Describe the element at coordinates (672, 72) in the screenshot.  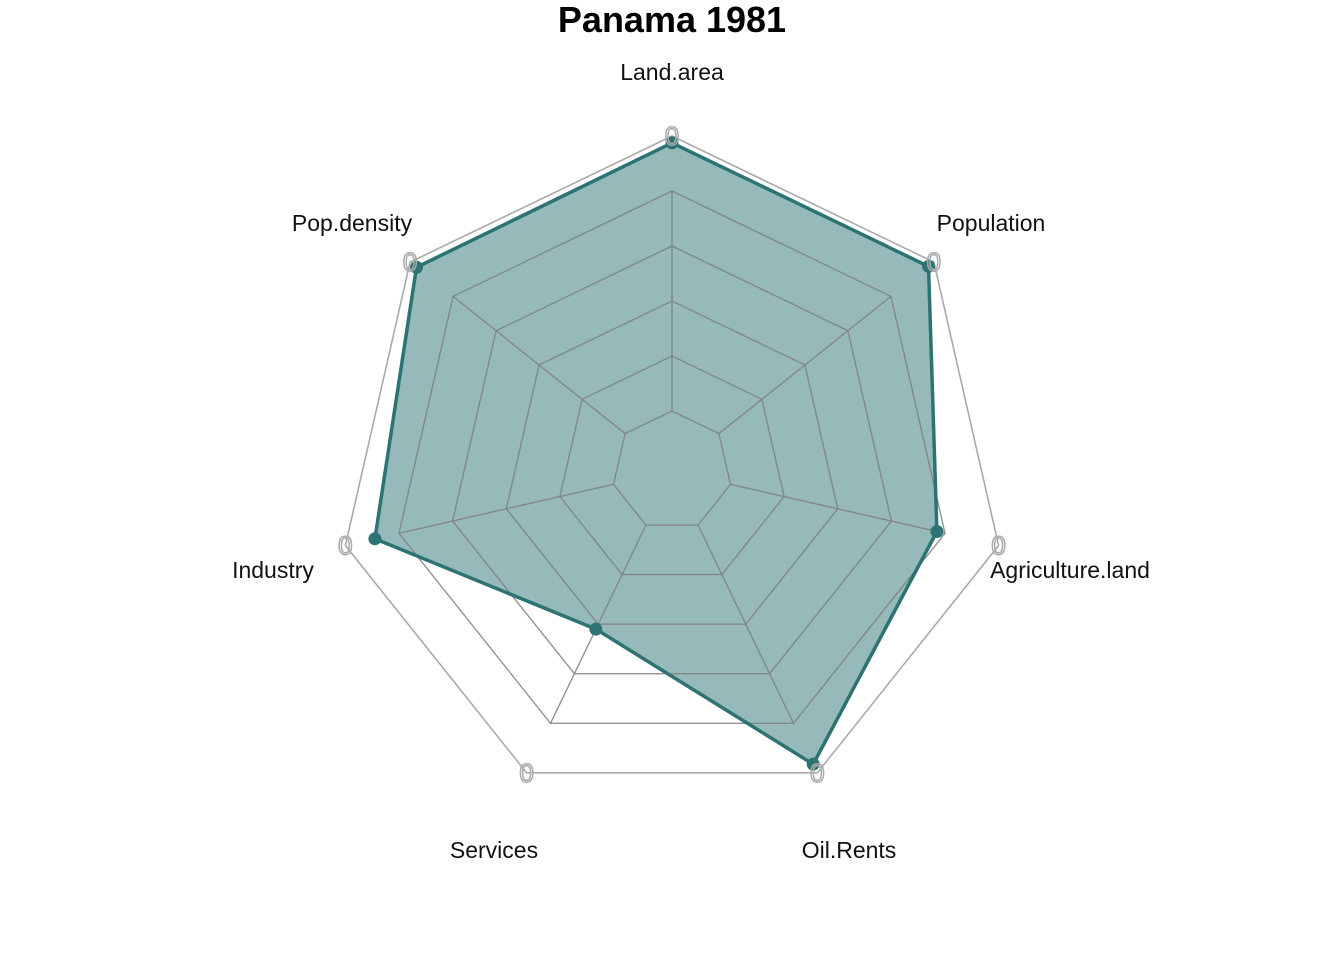
I see `axis-label: Land.area` at that location.